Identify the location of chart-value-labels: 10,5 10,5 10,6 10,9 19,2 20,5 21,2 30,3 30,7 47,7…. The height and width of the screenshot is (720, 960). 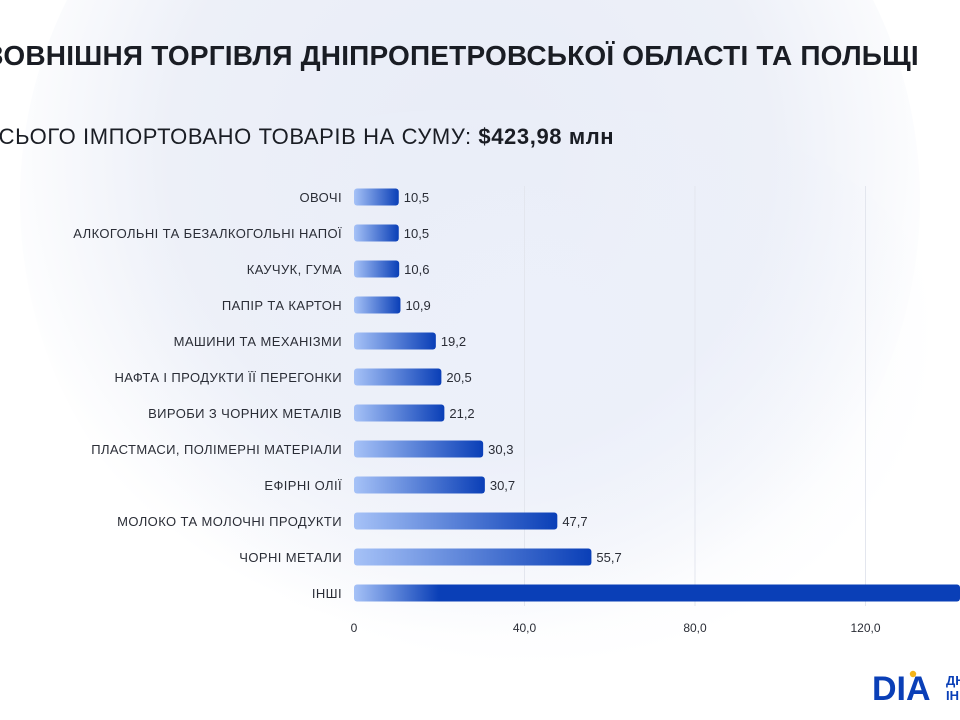
(513, 377).